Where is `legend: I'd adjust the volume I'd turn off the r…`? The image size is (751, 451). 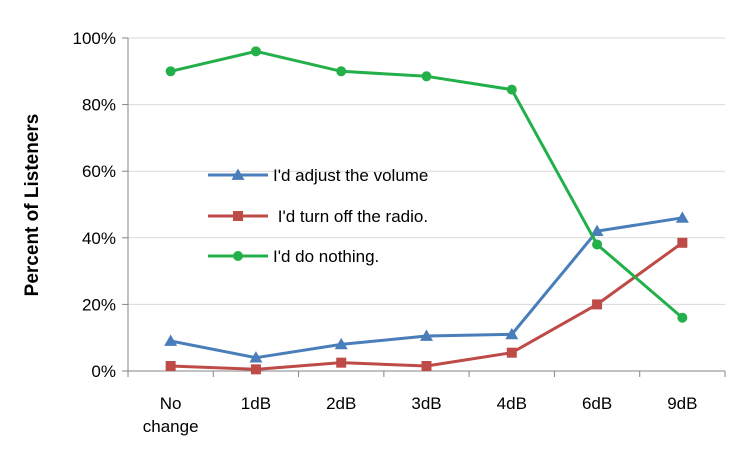
legend: I'd adjust the volume I'd turn off the r… is located at coordinates (318, 216).